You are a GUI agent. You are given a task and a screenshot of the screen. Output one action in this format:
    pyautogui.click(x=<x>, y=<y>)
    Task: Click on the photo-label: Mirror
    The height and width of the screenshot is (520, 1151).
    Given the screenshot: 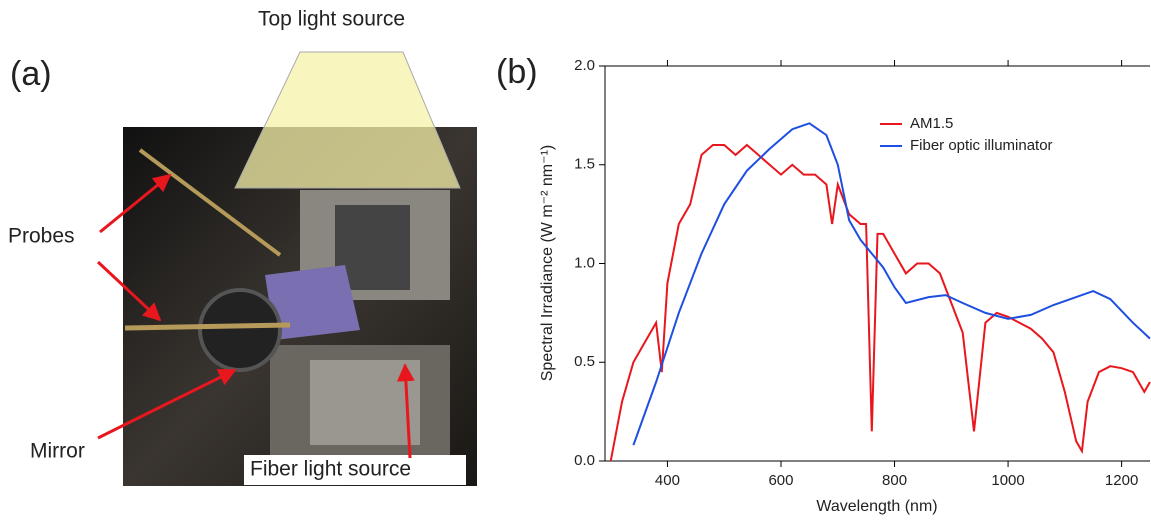 What is the action you would take?
    pyautogui.click(x=57, y=451)
    